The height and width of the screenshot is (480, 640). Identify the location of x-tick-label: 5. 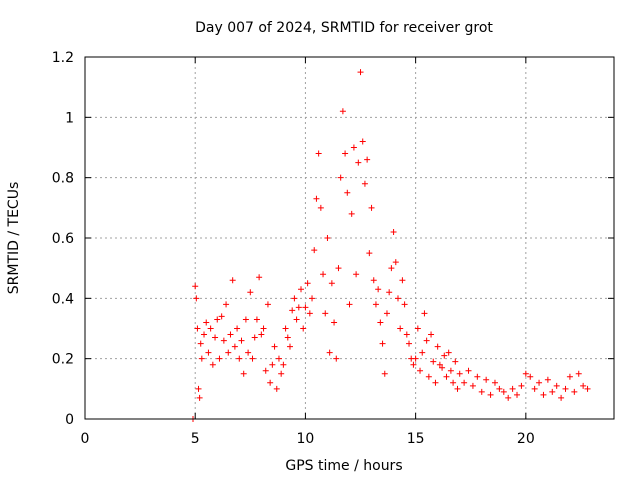
(195, 439).